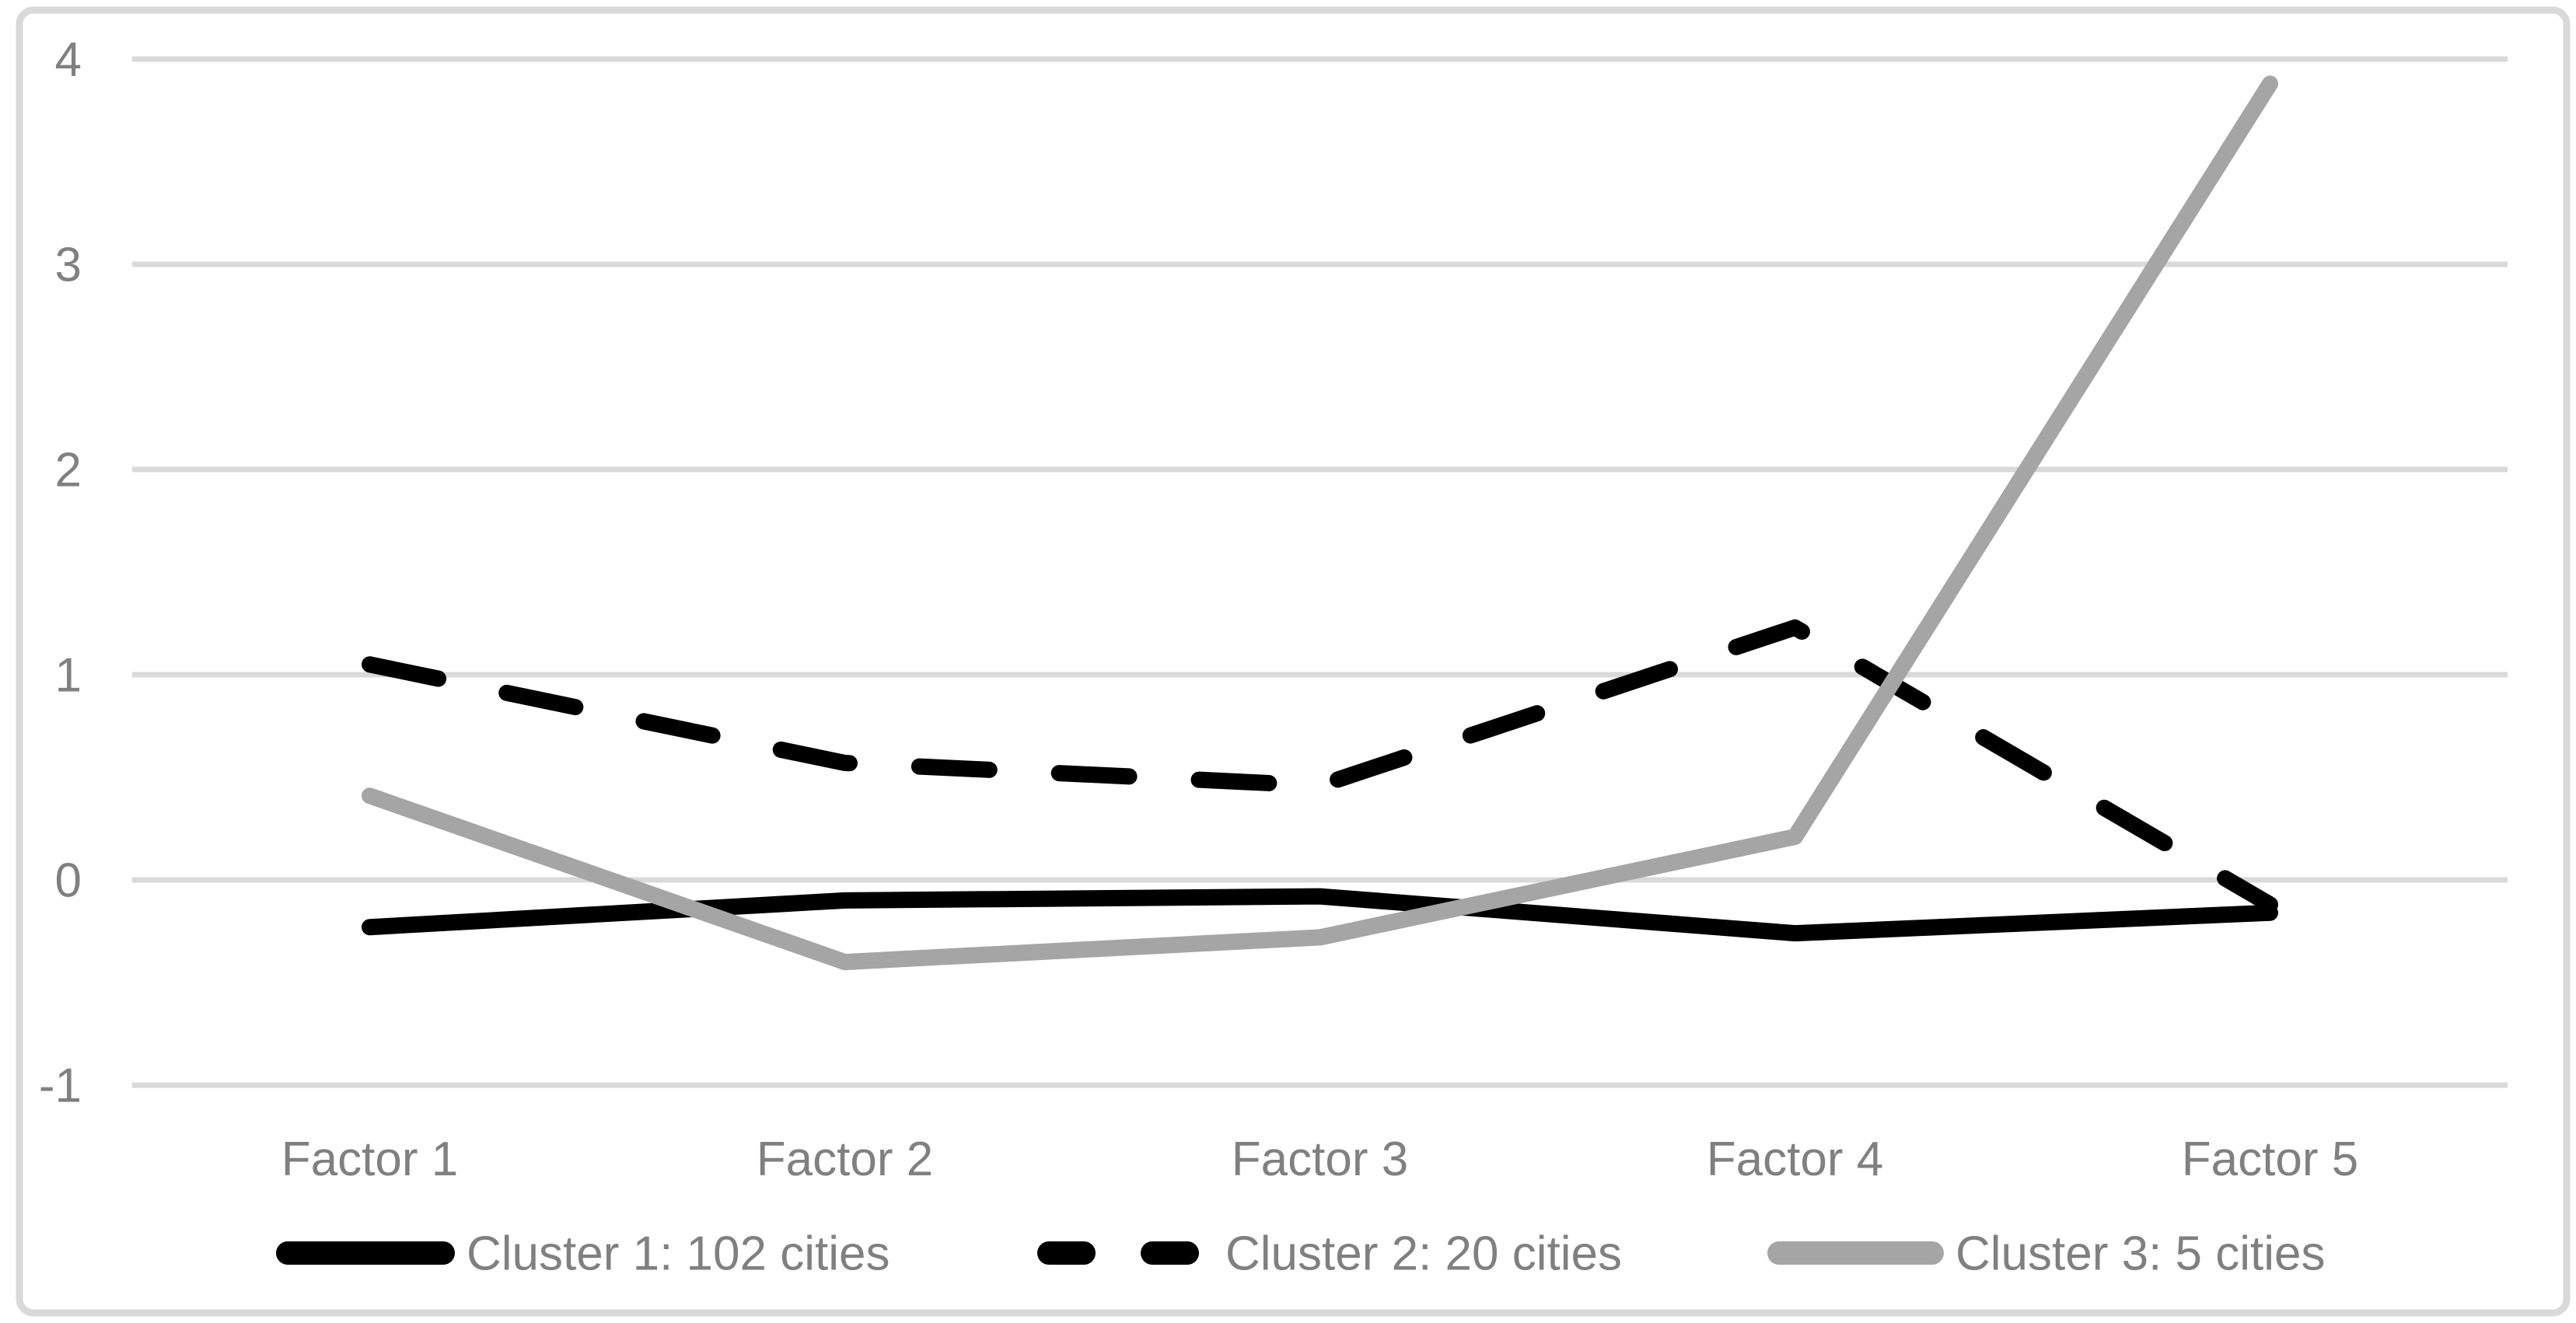 This screenshot has height=1323, width=2576. Describe the element at coordinates (68, 471) in the screenshot. I see `y-axis-tick-label-2: 2` at that location.